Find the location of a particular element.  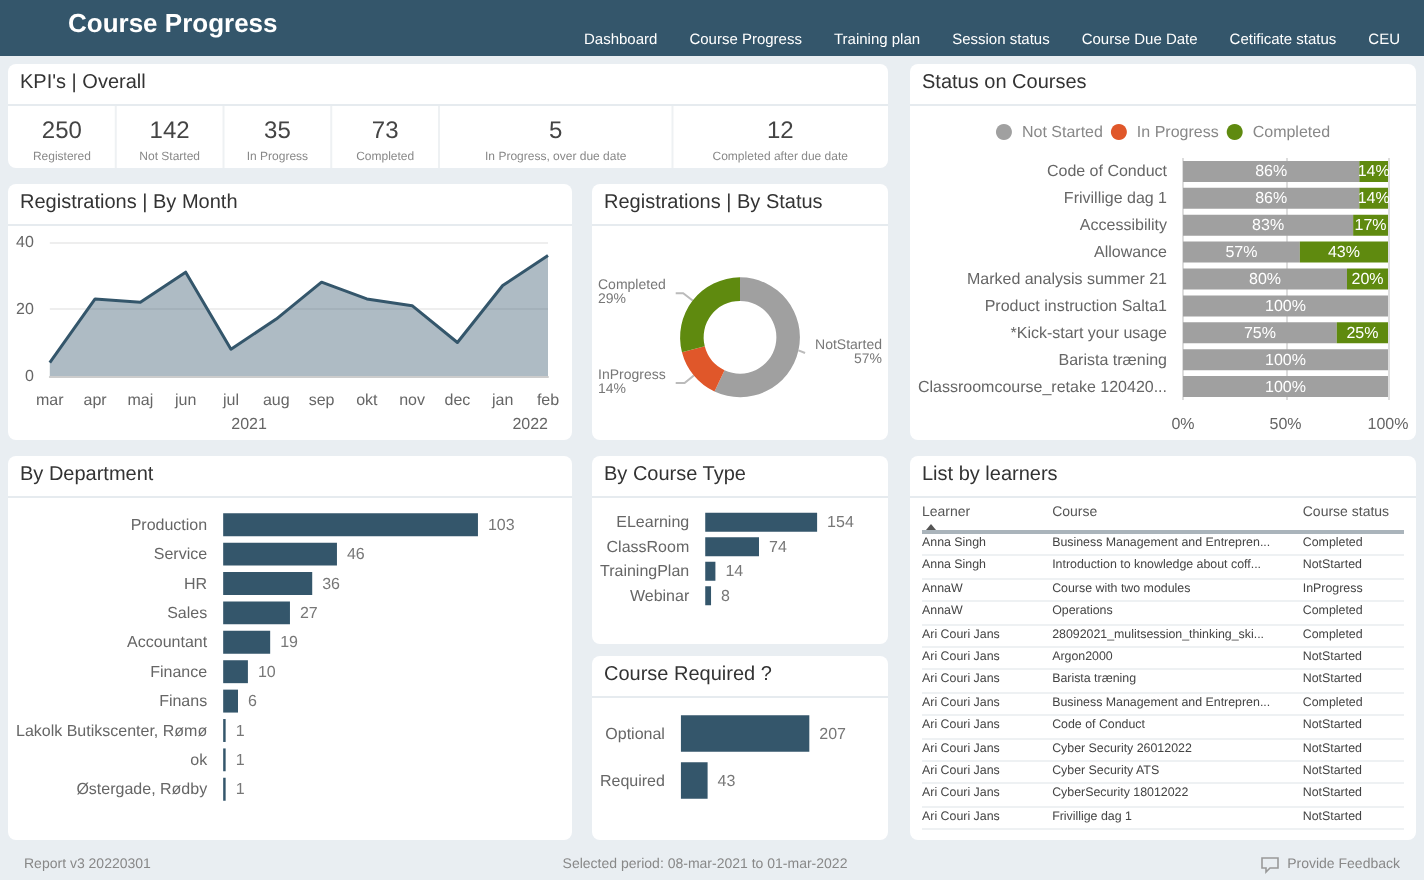

legend-label: In Progress is located at coordinates (1177, 132).